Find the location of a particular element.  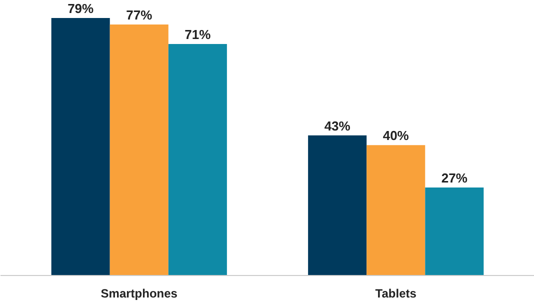

x-tick-label: Smartphones is located at coordinates (139, 293).